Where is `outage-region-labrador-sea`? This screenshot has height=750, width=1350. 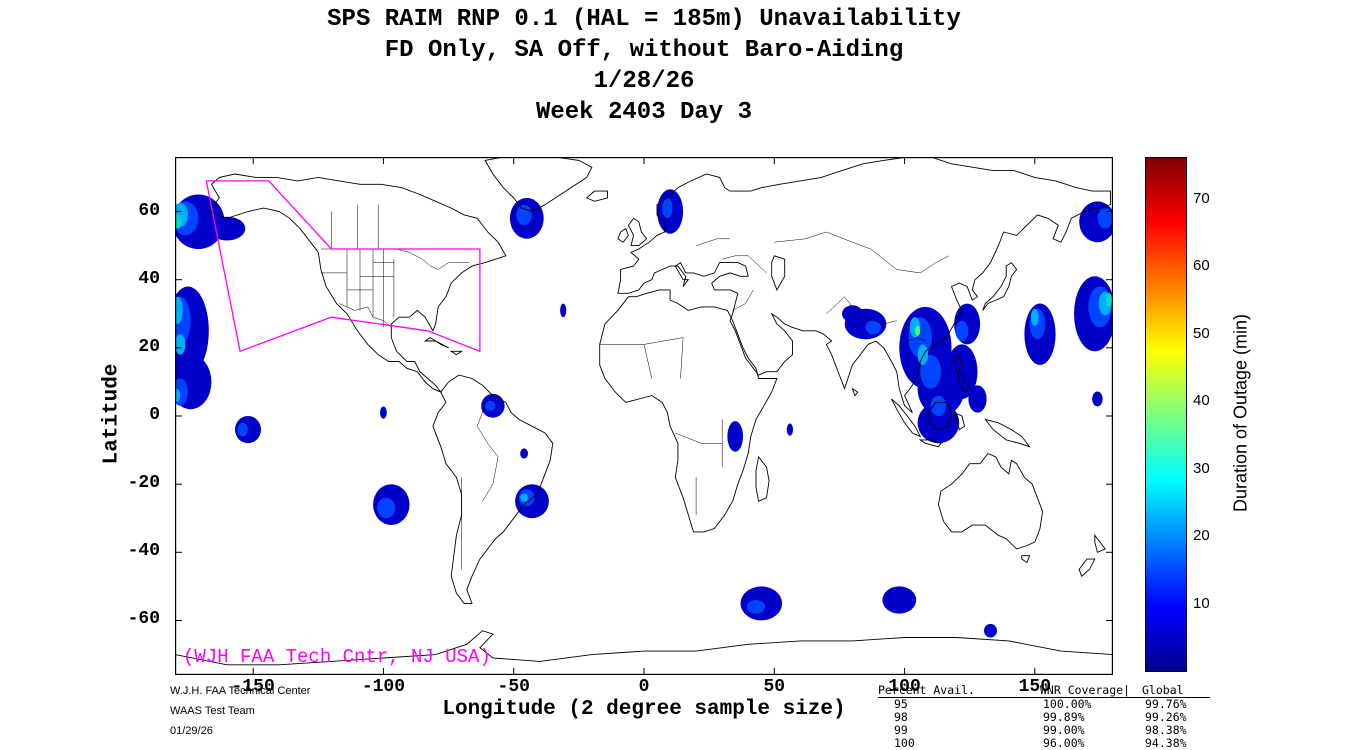 outage-region-labrador-sea is located at coordinates (524, 215).